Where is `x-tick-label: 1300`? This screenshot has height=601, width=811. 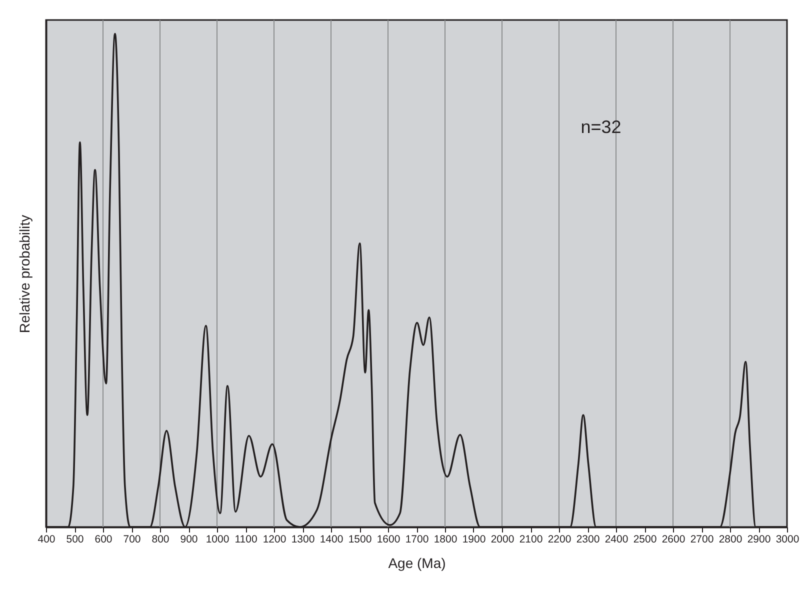
x-tick-label: 1300 is located at coordinates (303, 540).